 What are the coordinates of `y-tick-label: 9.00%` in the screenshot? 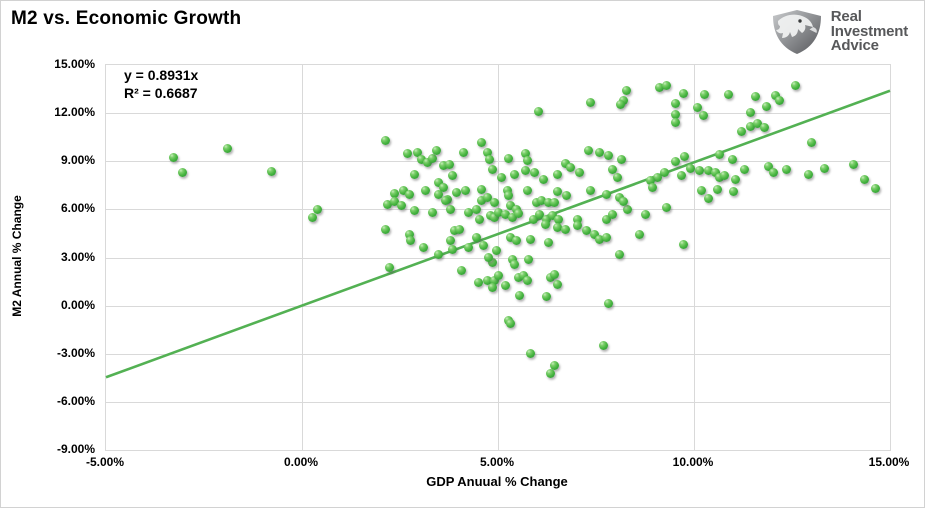 It's located at (77, 160).